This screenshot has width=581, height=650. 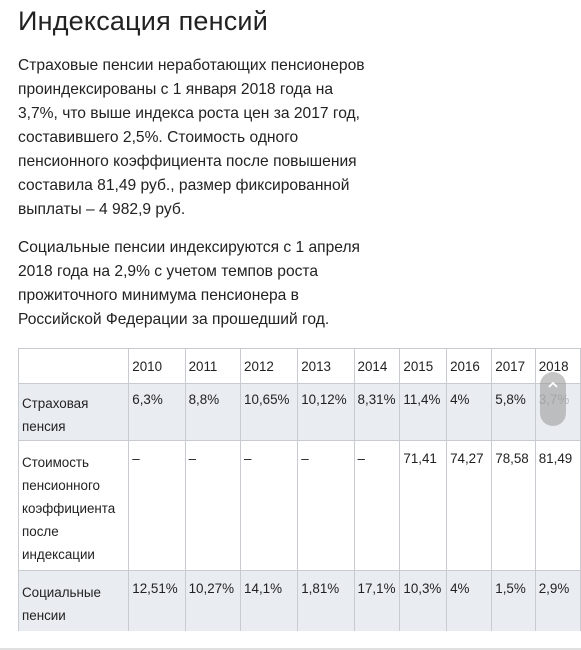 I want to click on table-cell: 78,58, so click(x=513, y=505).